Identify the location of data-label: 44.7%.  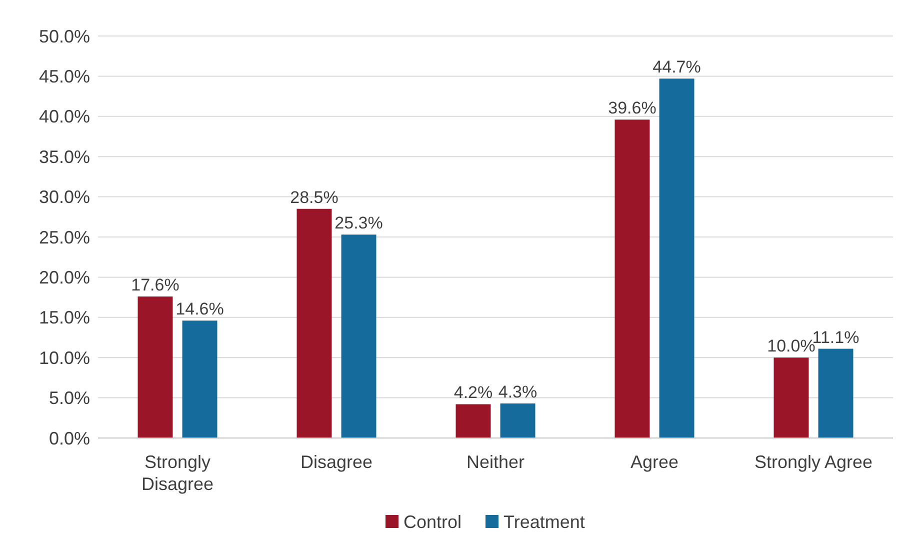
(676, 67).